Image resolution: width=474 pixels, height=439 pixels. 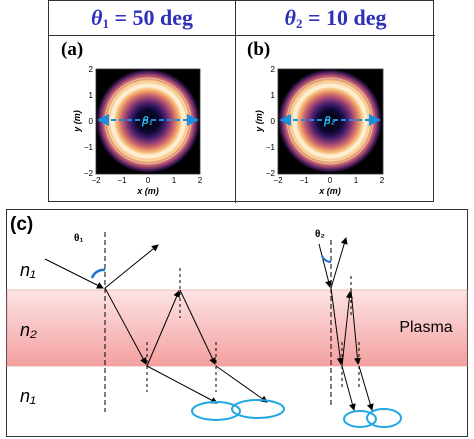 I want to click on beam-spots-right, so click(x=372, y=418).